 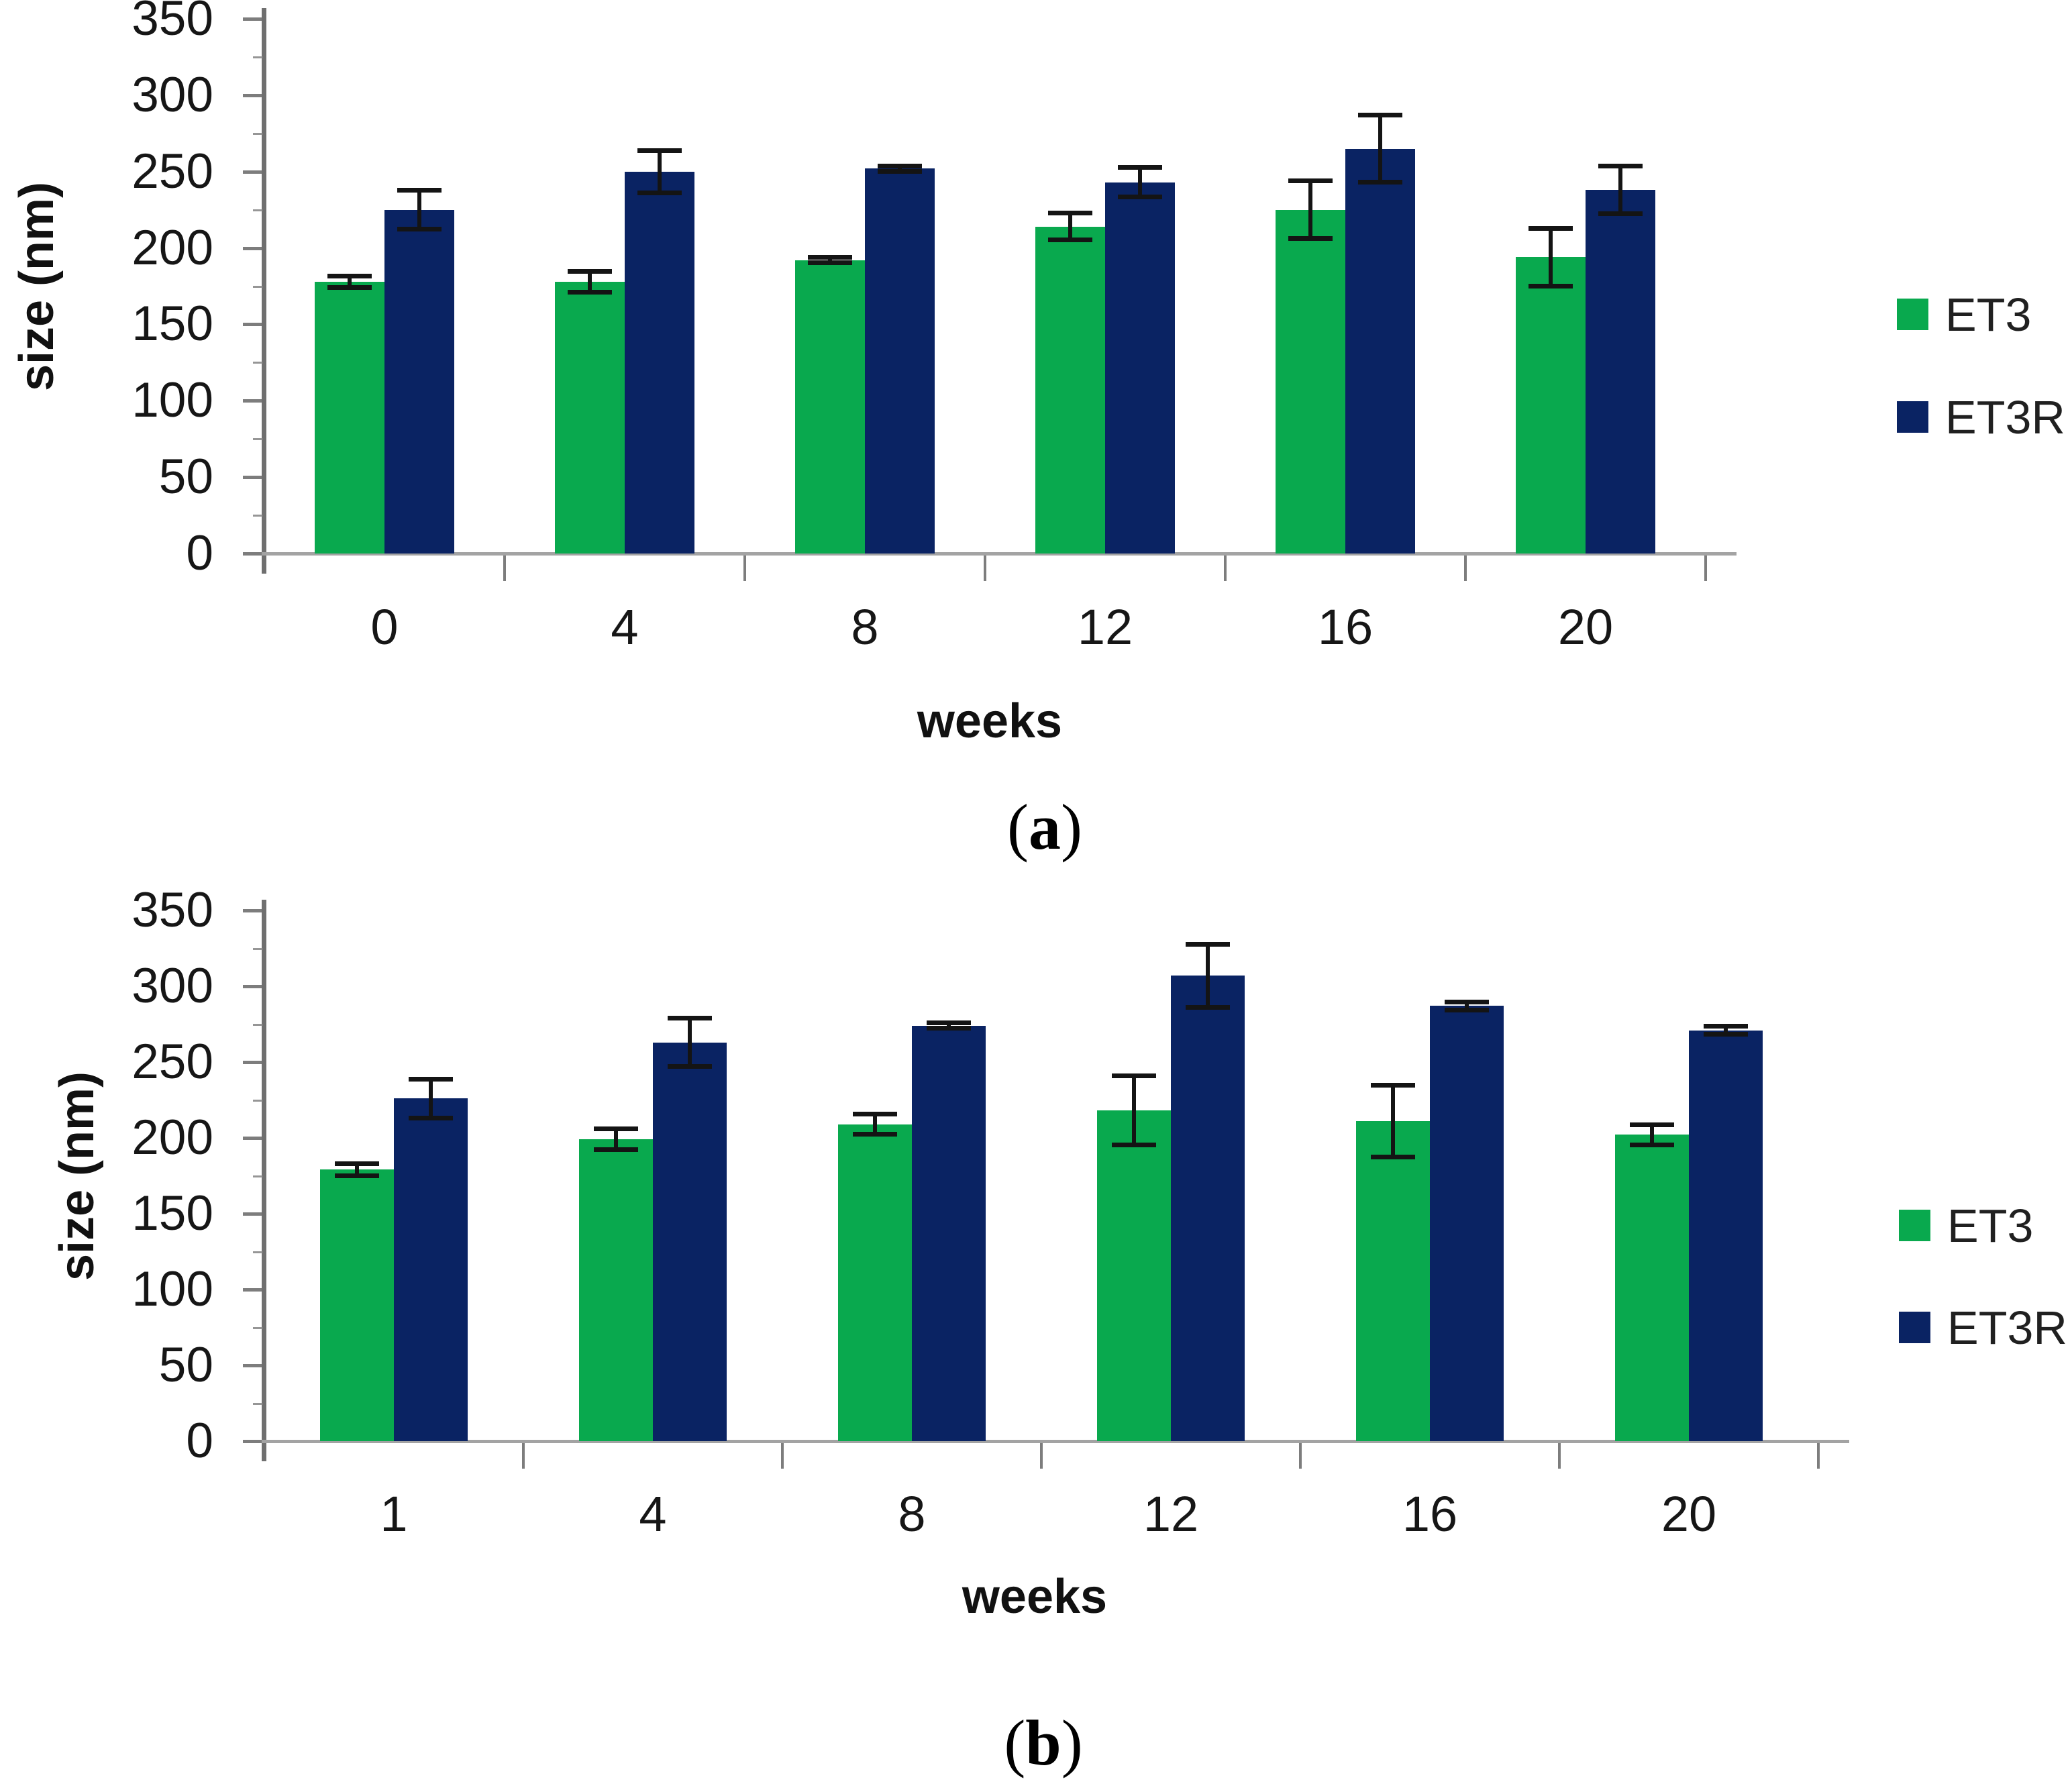 I want to click on x-axis-title: weeks, so click(x=990, y=721).